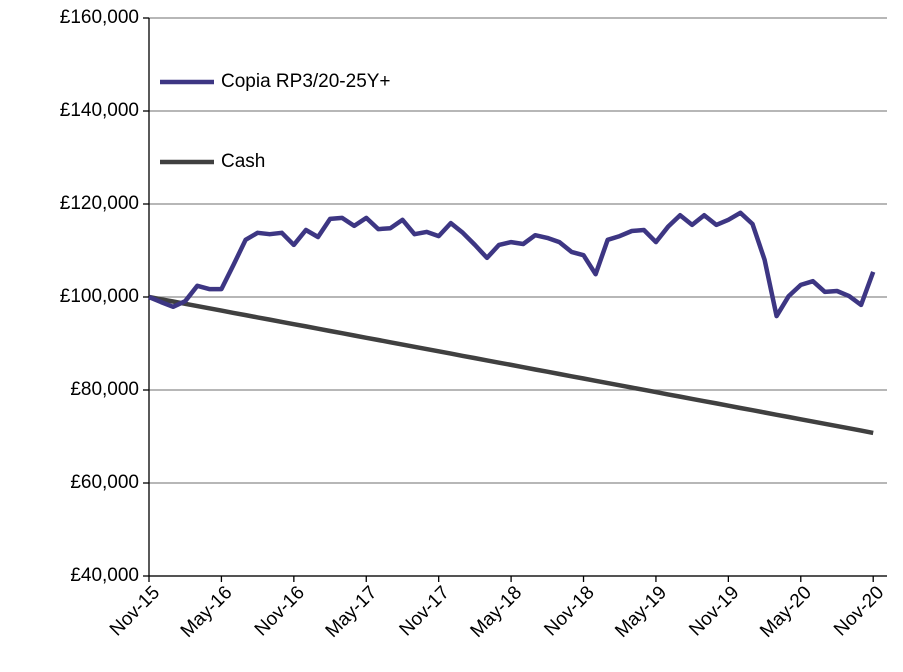 This screenshot has width=903, height=672. Describe the element at coordinates (859, 611) in the screenshot. I see `x-tick-label: Nov-20` at that location.